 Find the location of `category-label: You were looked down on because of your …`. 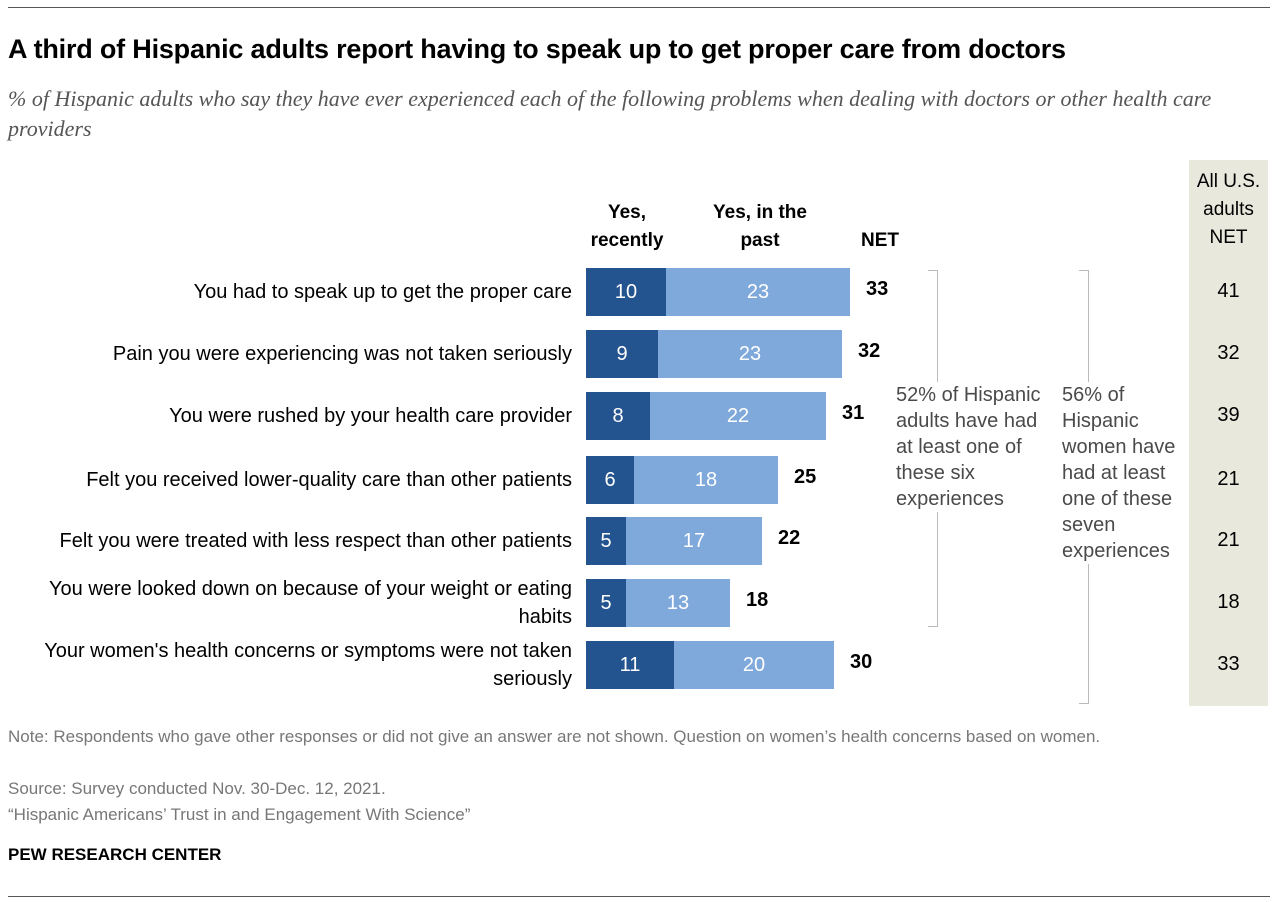

category-label: You were looked down on because of your … is located at coordinates (310, 603).